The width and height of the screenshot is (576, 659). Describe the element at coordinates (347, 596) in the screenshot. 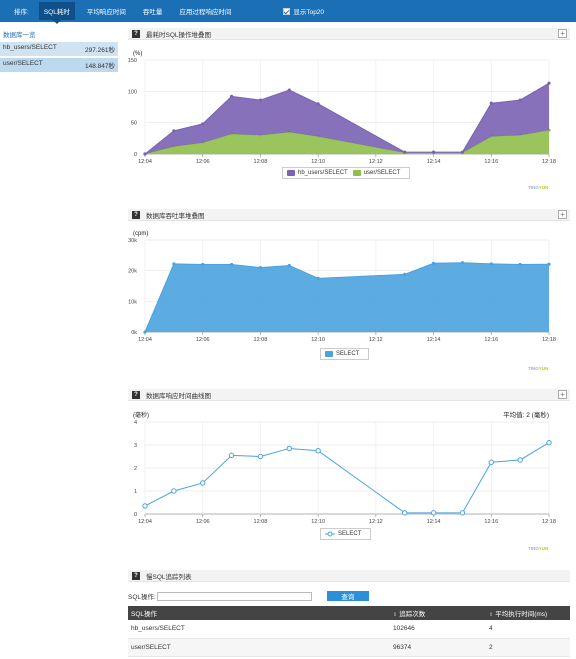

I see `query-button: 查询` at that location.